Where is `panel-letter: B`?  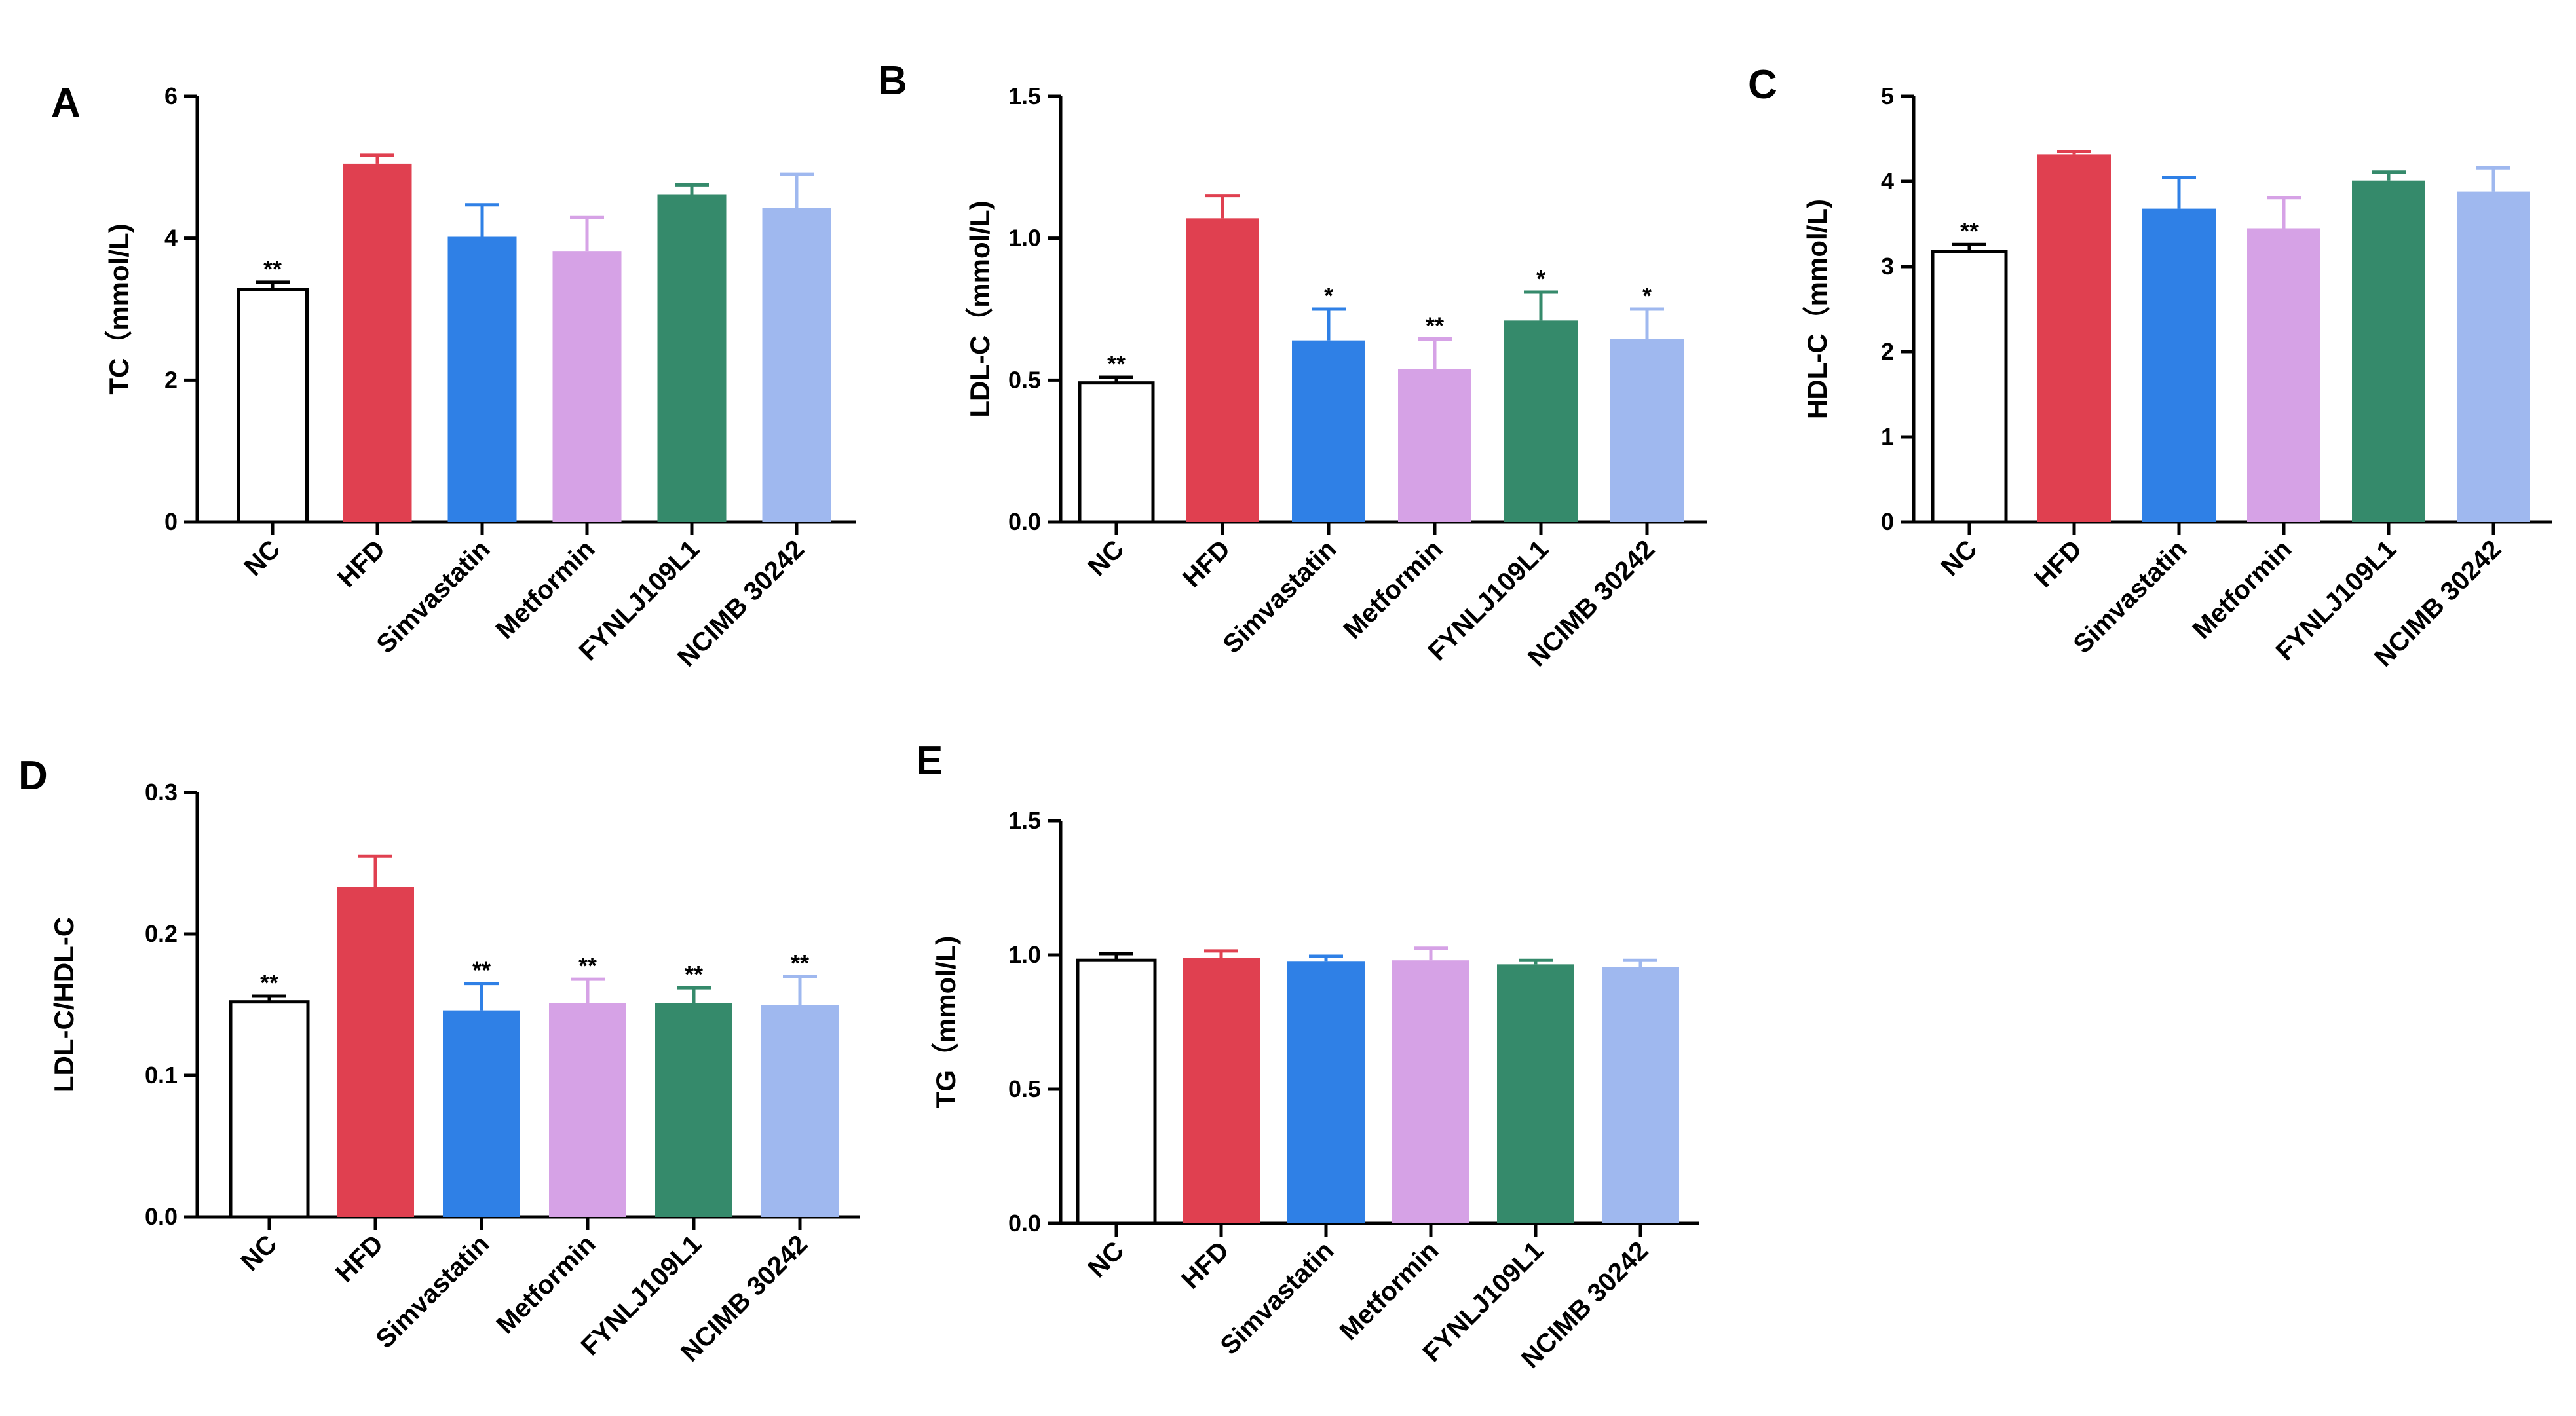
panel-letter: B is located at coordinates (893, 80).